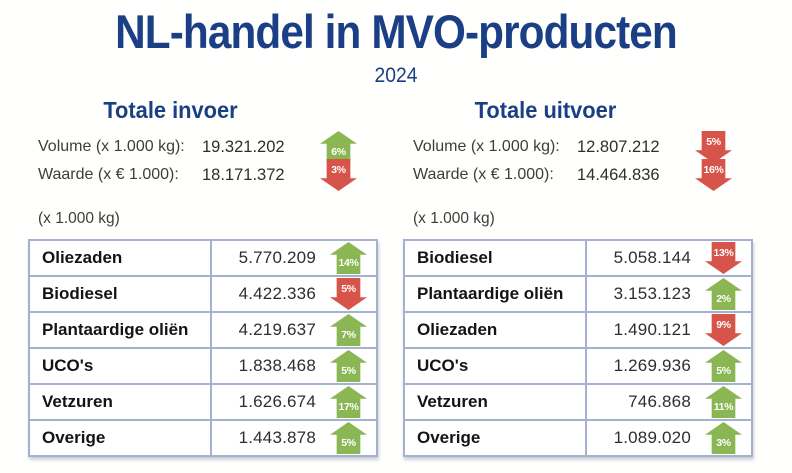 The width and height of the screenshot is (792, 473). I want to click on table-row: Oliezaden 5.770.209 14%, so click(202, 258).